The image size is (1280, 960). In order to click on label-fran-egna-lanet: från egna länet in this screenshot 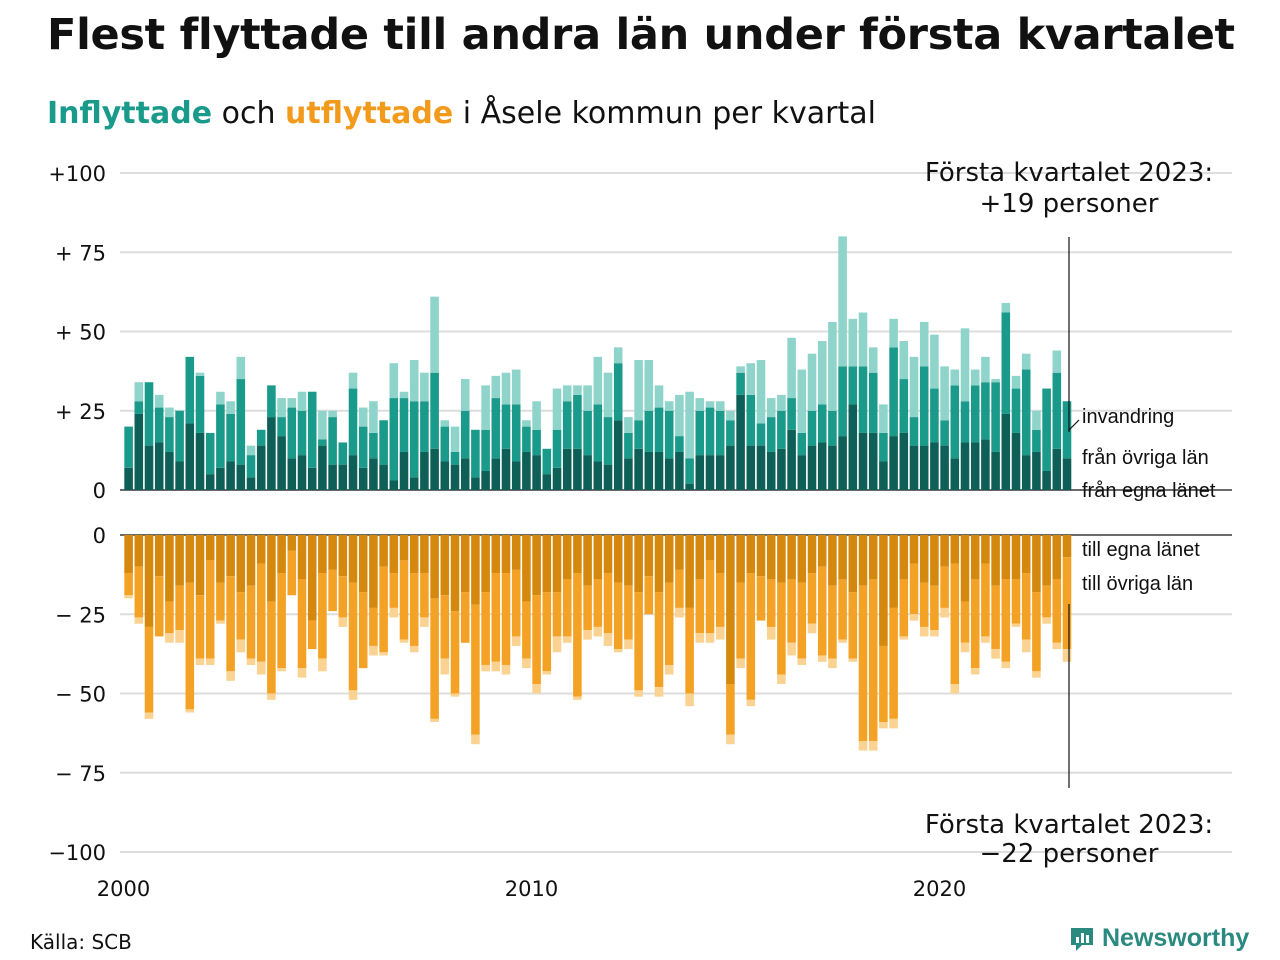, I will do `click(1149, 491)`.